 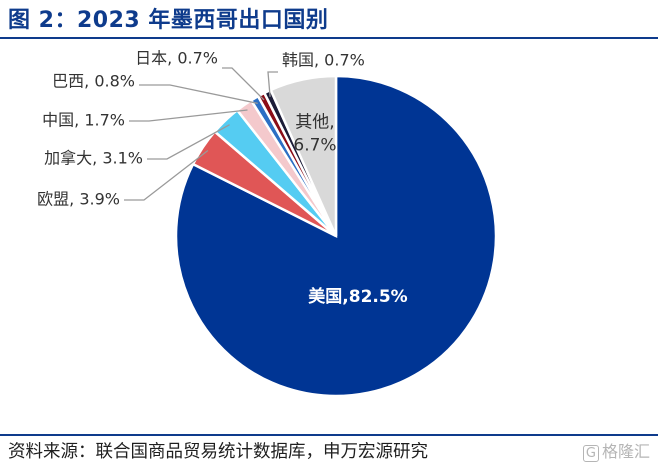 What do you see at coordinates (168, 20) in the screenshot?
I see `chart-title: 图 2：2023 年墨西哥出口国别` at bounding box center [168, 20].